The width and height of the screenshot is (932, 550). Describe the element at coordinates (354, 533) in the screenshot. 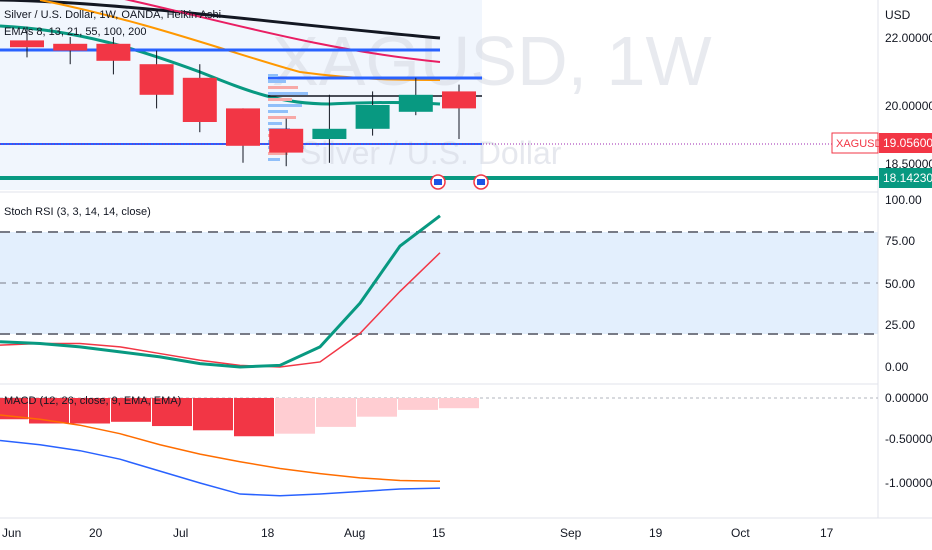

I see `time-tick: Aug` at that location.